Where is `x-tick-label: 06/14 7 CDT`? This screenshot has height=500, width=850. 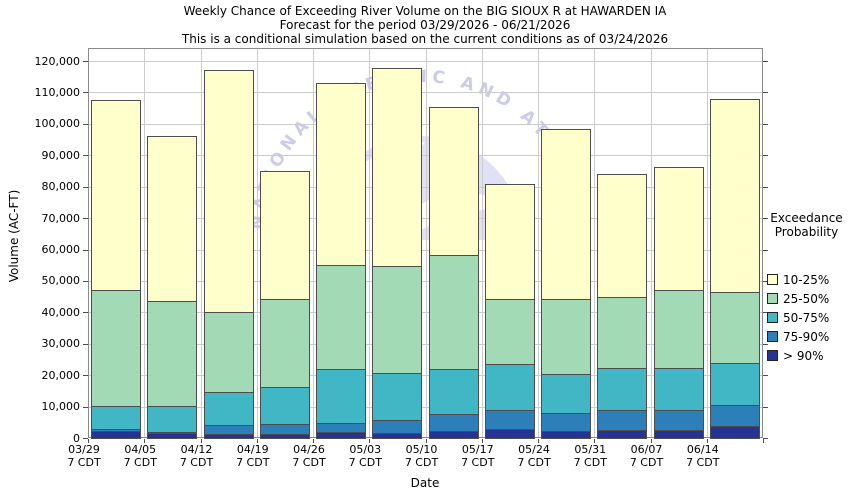
x-tick-label: 06/14 7 CDT is located at coordinates (703, 456).